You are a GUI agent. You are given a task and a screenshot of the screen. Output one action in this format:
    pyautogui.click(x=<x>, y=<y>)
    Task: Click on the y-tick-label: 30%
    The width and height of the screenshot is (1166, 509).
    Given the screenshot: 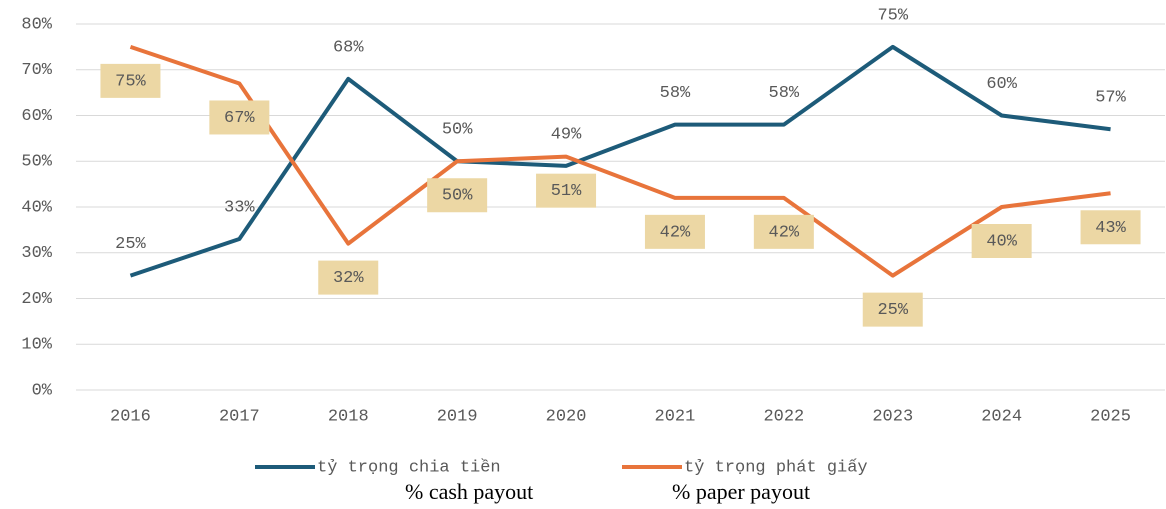 What is the action you would take?
    pyautogui.click(x=36, y=253)
    